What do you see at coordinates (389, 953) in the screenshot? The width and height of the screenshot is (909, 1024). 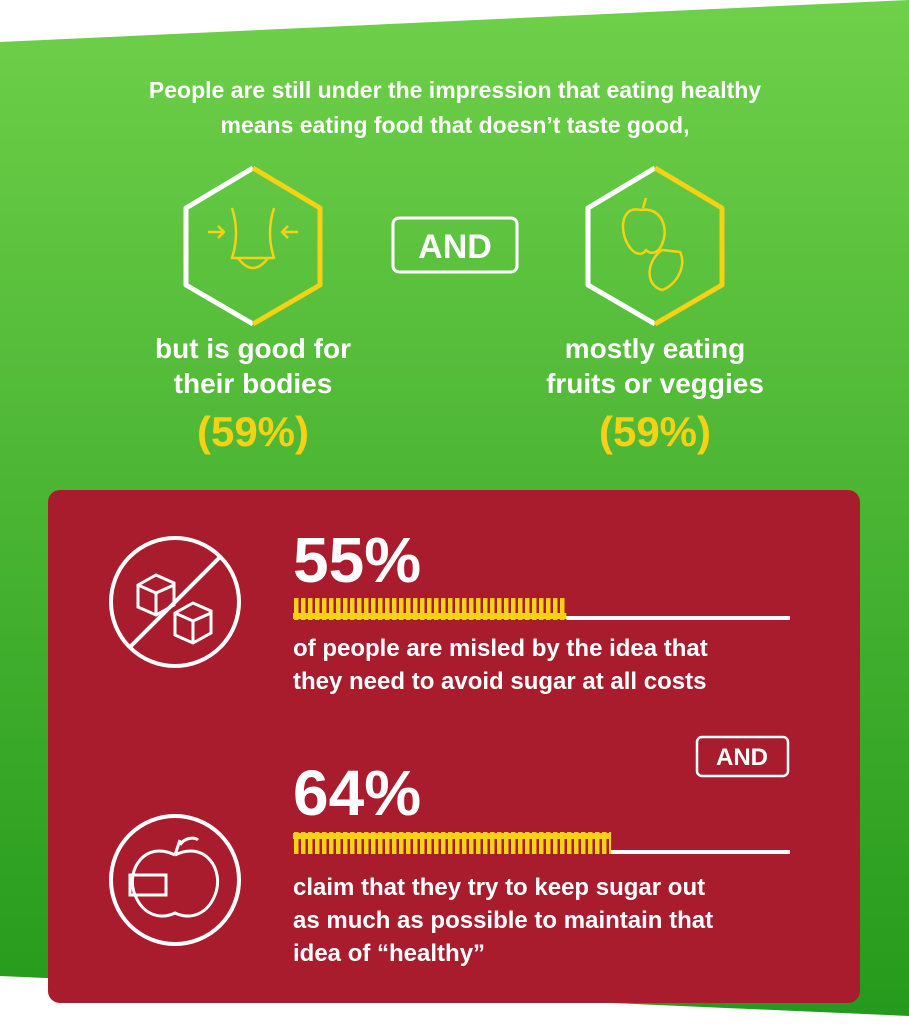 I see `stat-text: idea of “healthy”` at bounding box center [389, 953].